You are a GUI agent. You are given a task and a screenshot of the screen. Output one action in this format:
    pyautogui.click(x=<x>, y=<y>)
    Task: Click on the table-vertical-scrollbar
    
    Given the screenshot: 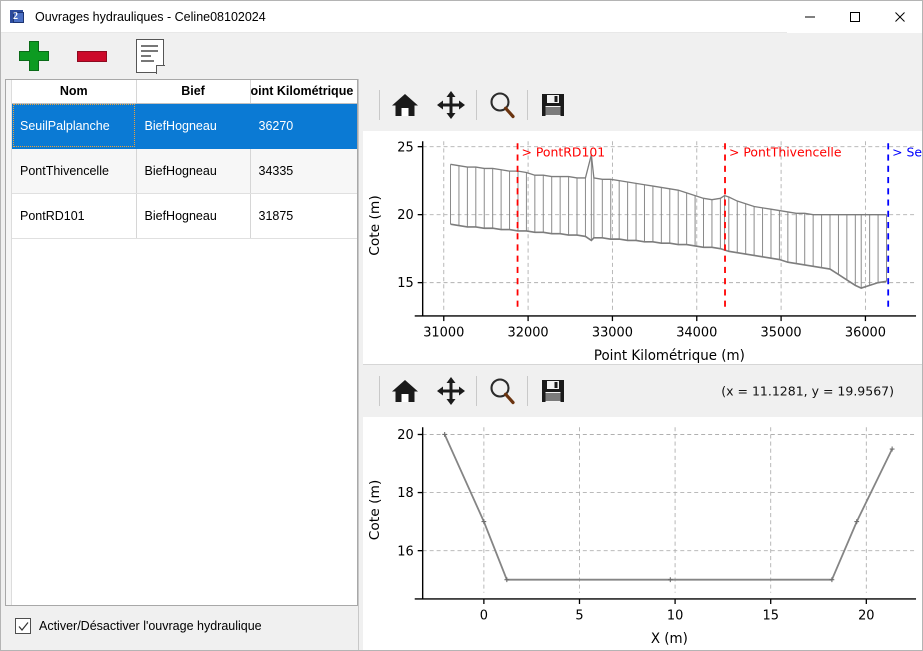 What is the action you would take?
    pyautogui.click(x=9, y=342)
    